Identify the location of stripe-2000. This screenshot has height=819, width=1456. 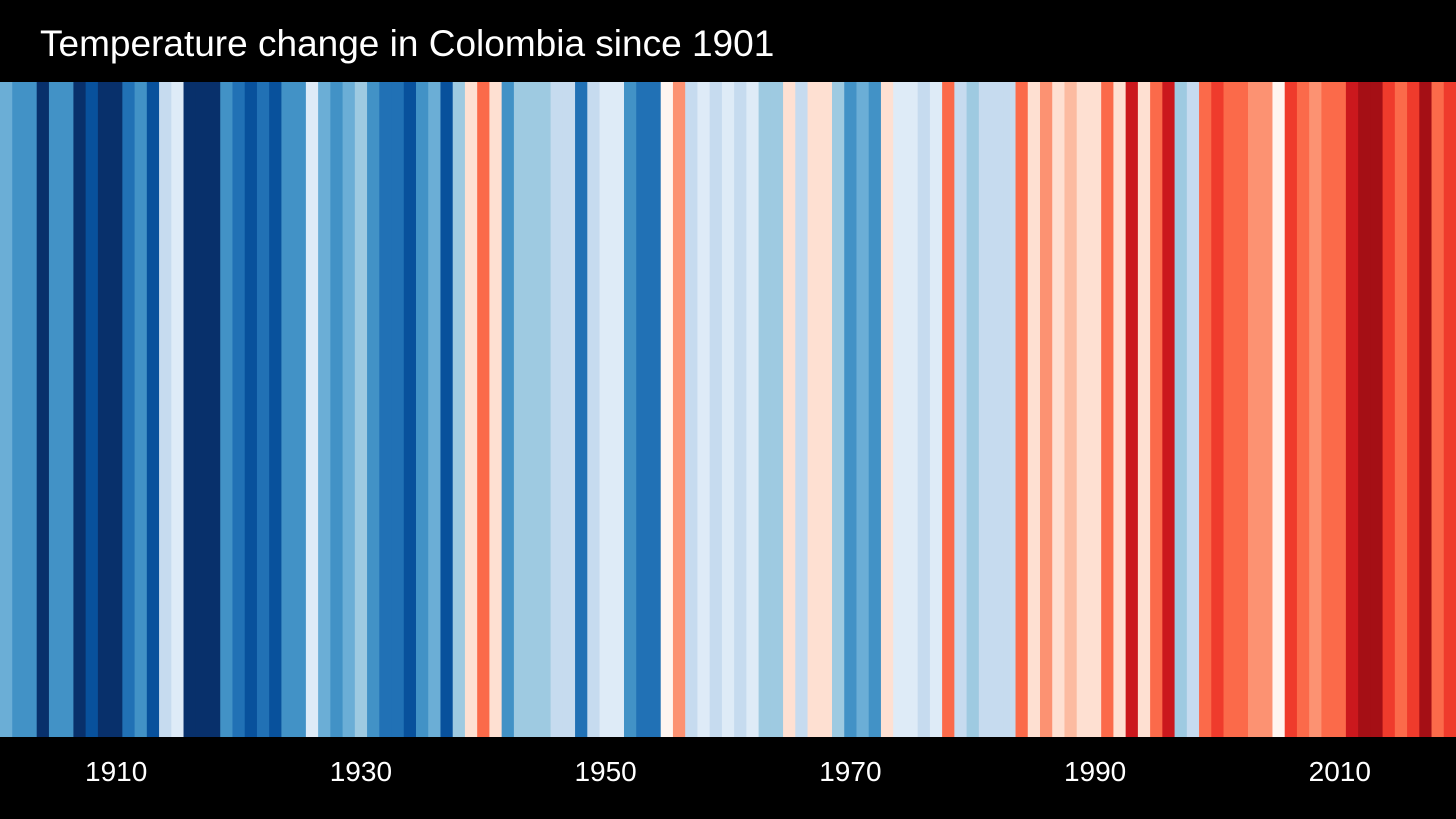
(1218, 409).